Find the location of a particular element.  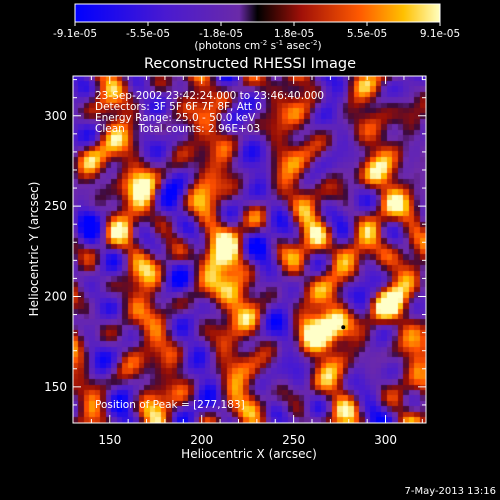

colorbar-unit-label: (photons cm-2 s-1 asec-2) is located at coordinates (257, 45).